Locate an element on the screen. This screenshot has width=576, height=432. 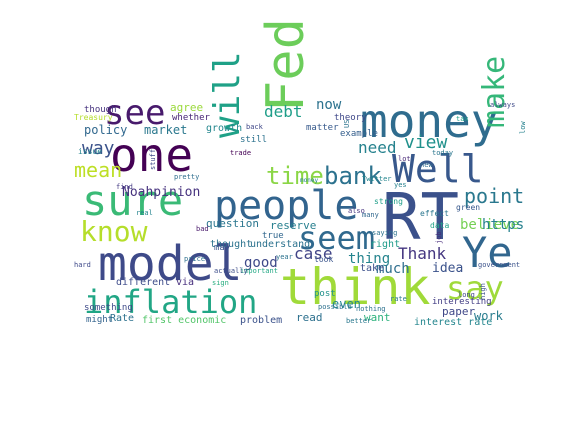
word: right is located at coordinates (385, 244).